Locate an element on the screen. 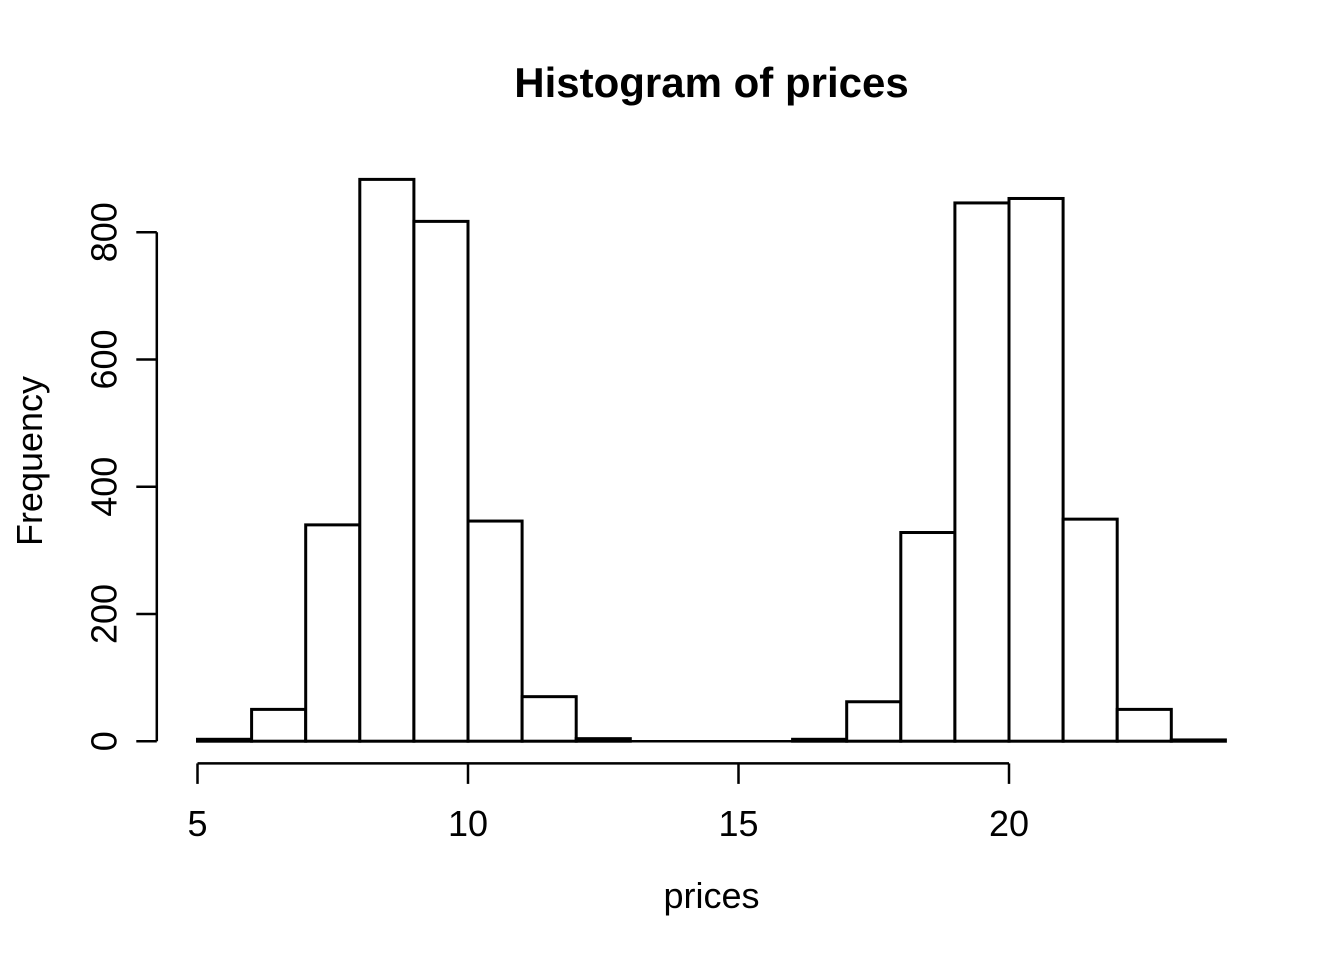 This screenshot has width=1344, height=960. x-axis-label: prices is located at coordinates (711, 895).